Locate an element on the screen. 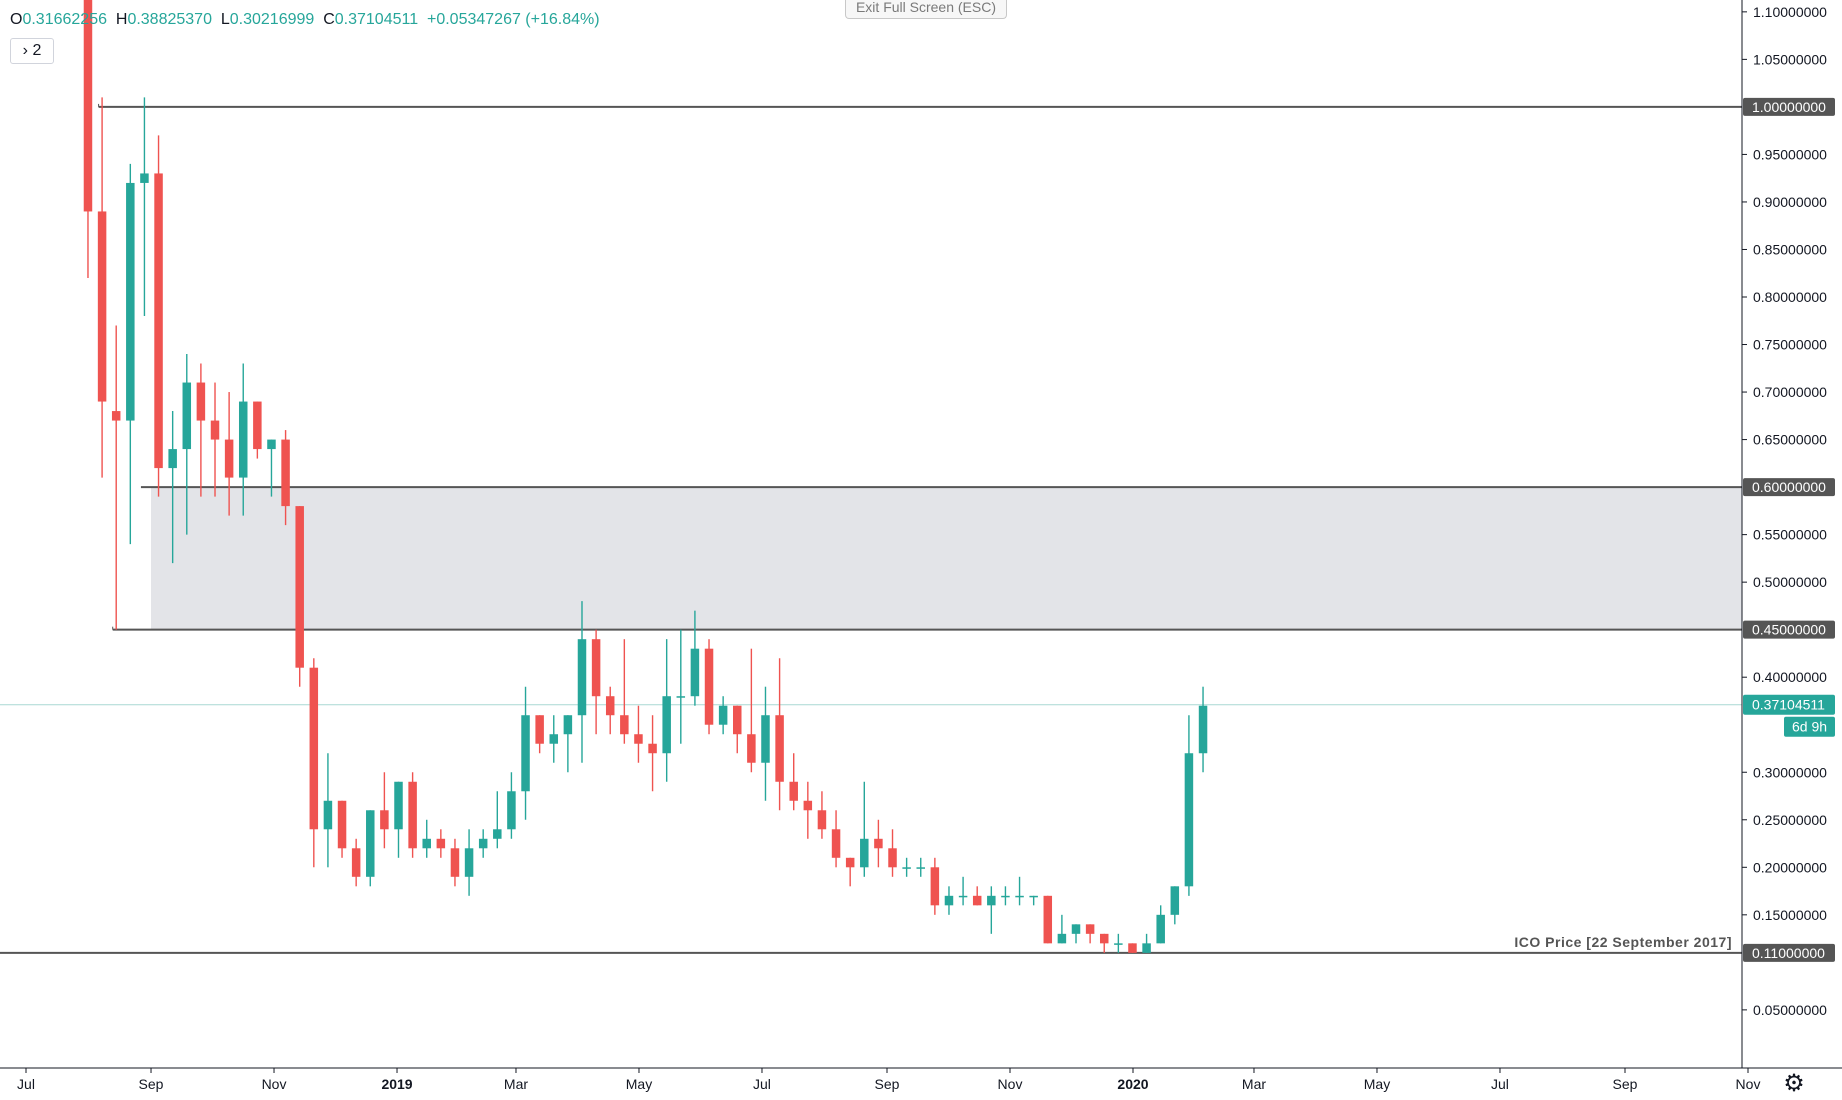  y-tick-label: 0.90000000 is located at coordinates (1790, 202).